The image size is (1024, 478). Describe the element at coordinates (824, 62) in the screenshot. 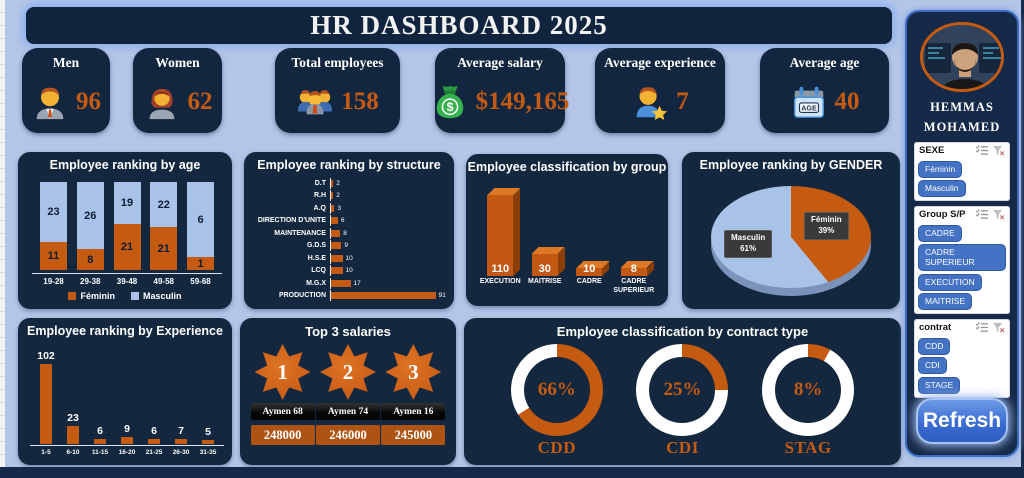

I see `kpi-label: Average age` at that location.